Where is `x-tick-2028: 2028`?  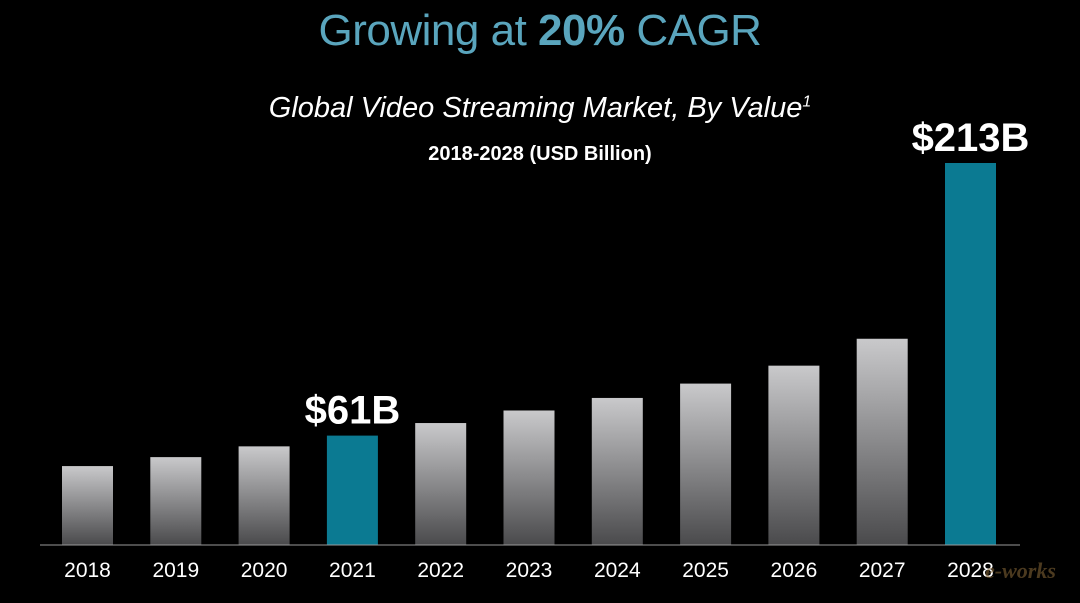 x-tick-2028: 2028 is located at coordinates (970, 570).